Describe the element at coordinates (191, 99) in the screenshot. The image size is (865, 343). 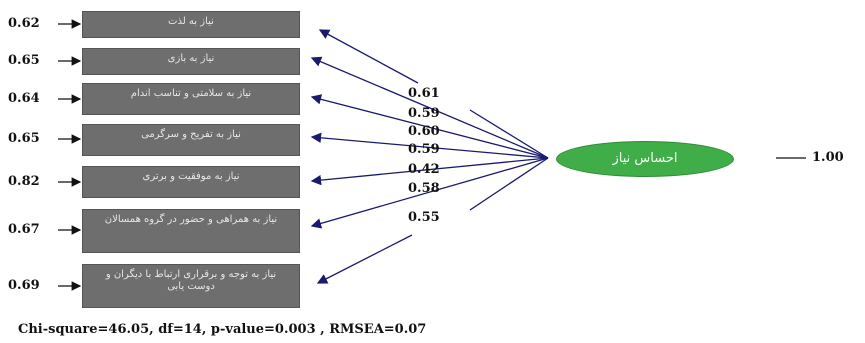
I see `indicator-box: نیاز به سلامتی و تناسب اندام` at that location.